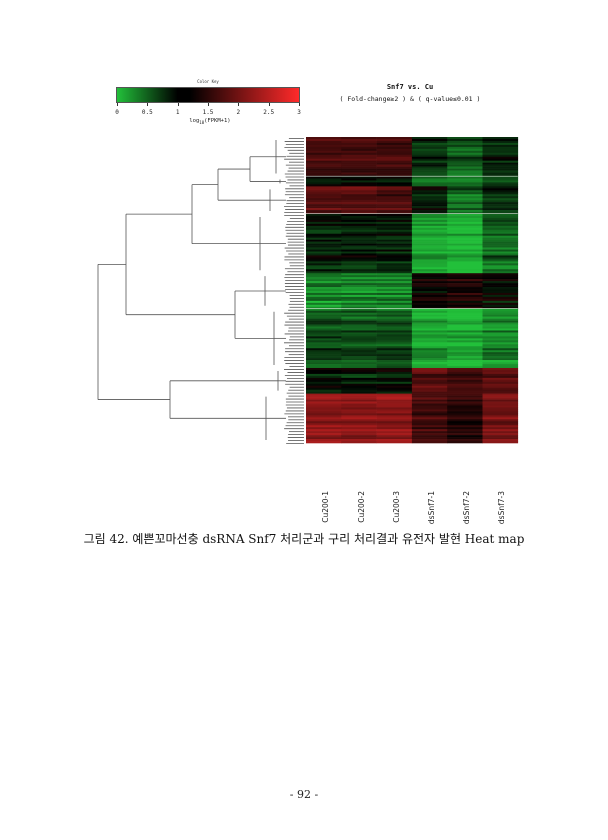 This screenshot has width=608, height=840. What do you see at coordinates (208, 81) in the screenshot?
I see `color-key-title: Color Key` at bounding box center [208, 81].